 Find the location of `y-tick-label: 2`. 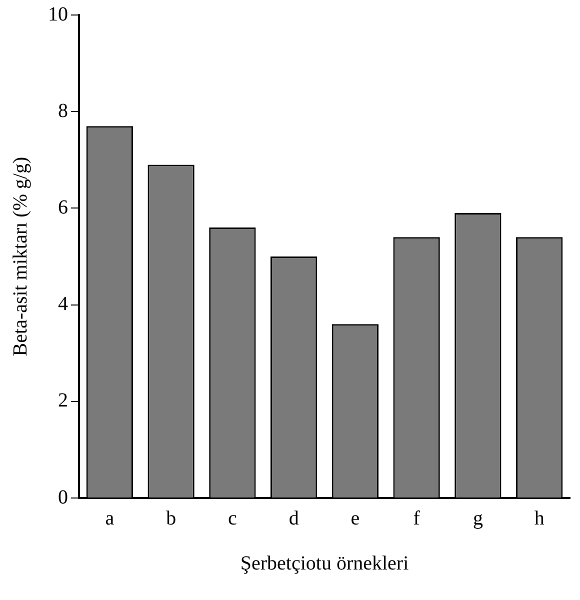

y-tick-label: 2 is located at coordinates (63, 401).